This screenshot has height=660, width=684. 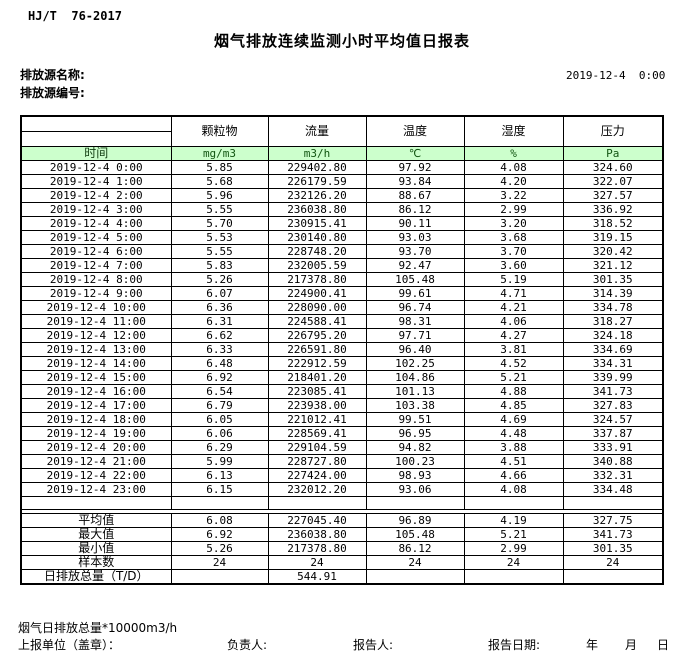 What do you see at coordinates (247, 645) in the screenshot?
I see `responsible-label: 负责人:` at bounding box center [247, 645].